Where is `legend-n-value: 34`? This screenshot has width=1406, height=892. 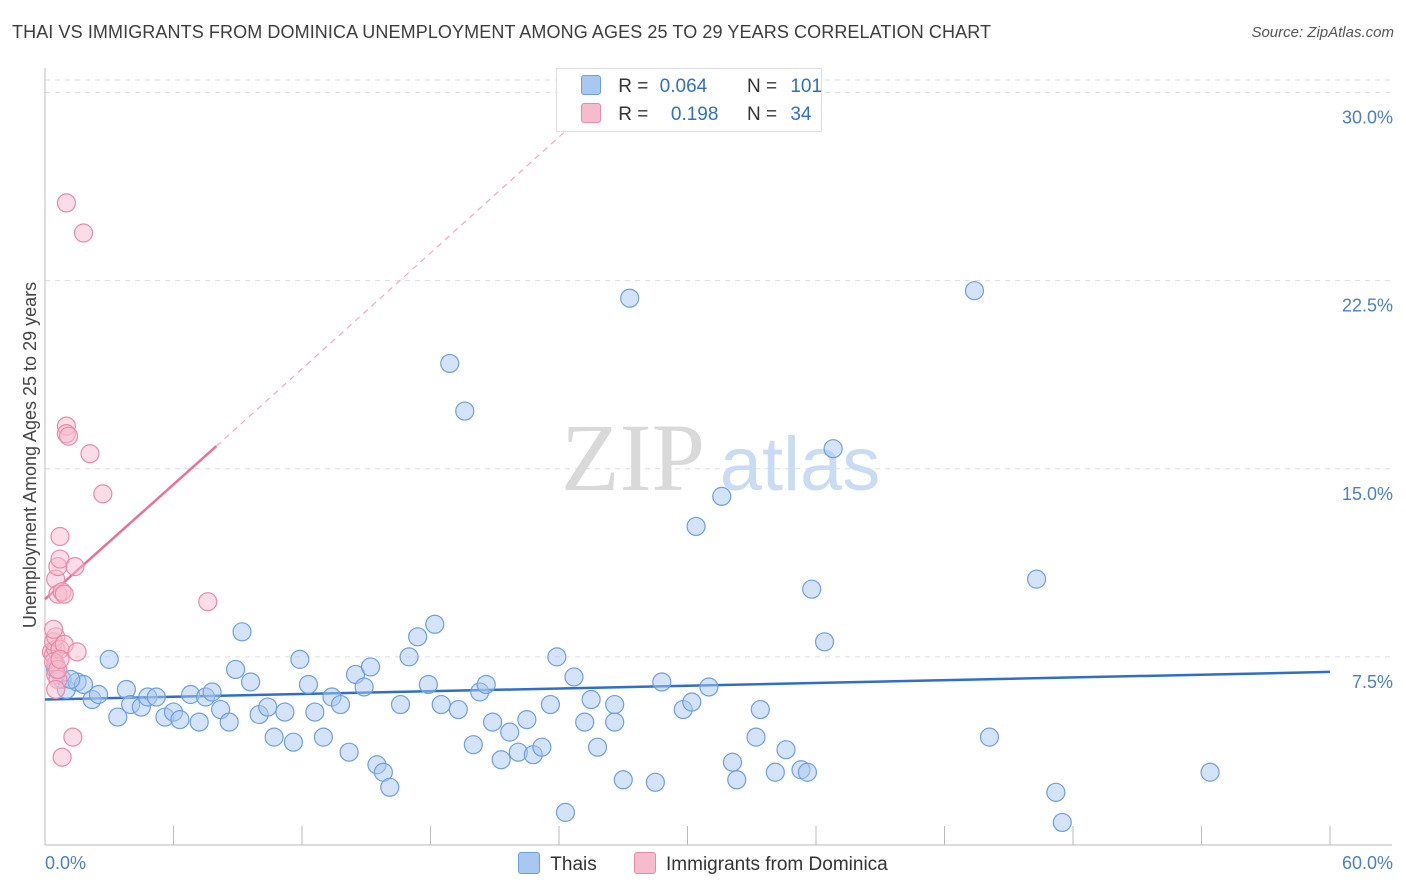 legend-n-value: 34 is located at coordinates (801, 114).